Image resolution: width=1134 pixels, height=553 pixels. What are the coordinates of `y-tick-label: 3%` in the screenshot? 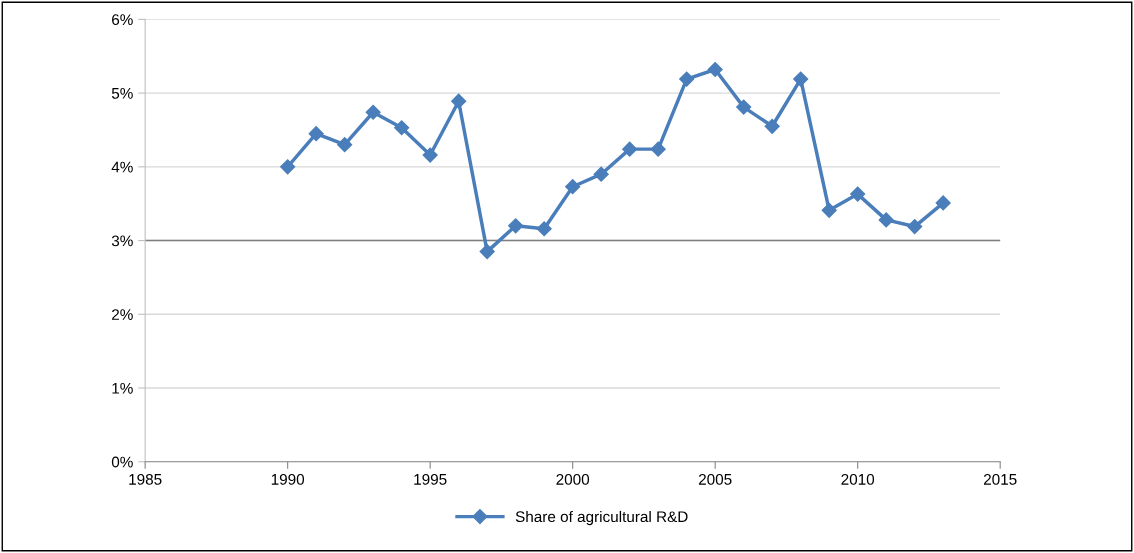 It's located at (122, 241).